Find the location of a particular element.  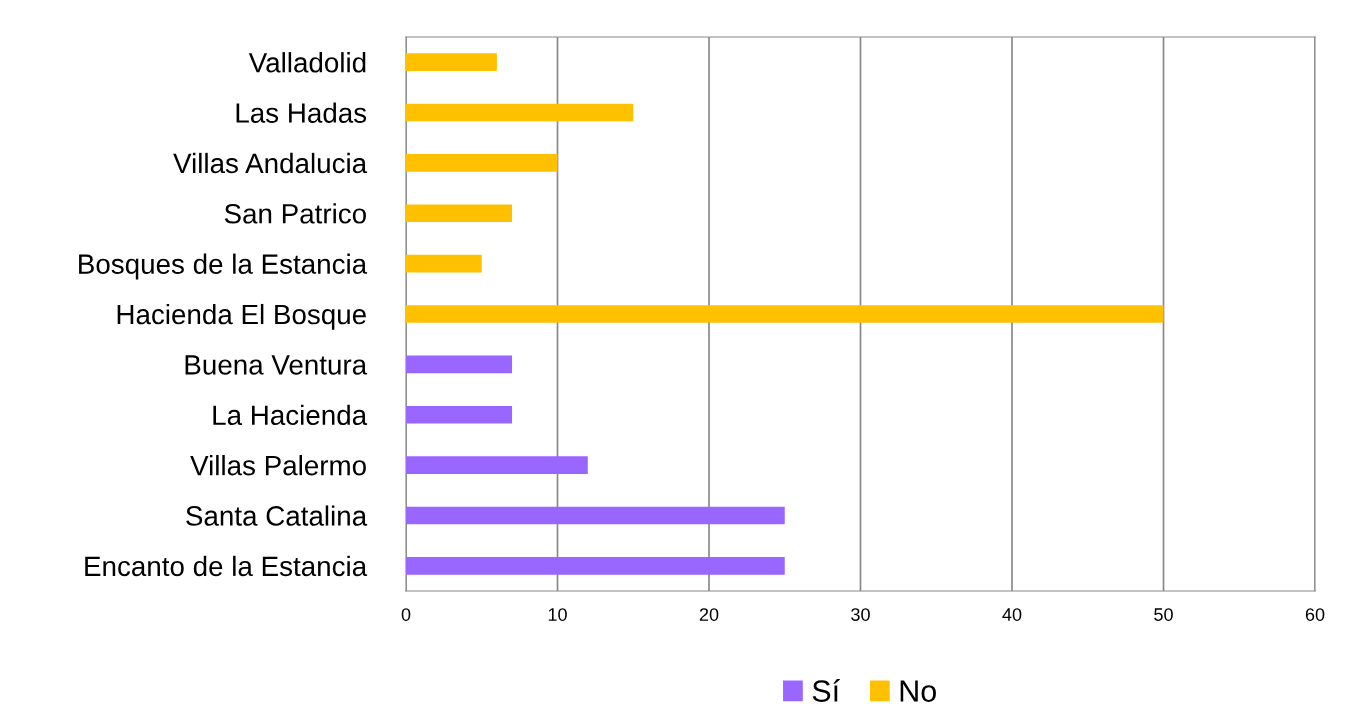

y-tick-label: Valladolid is located at coordinates (307, 62).